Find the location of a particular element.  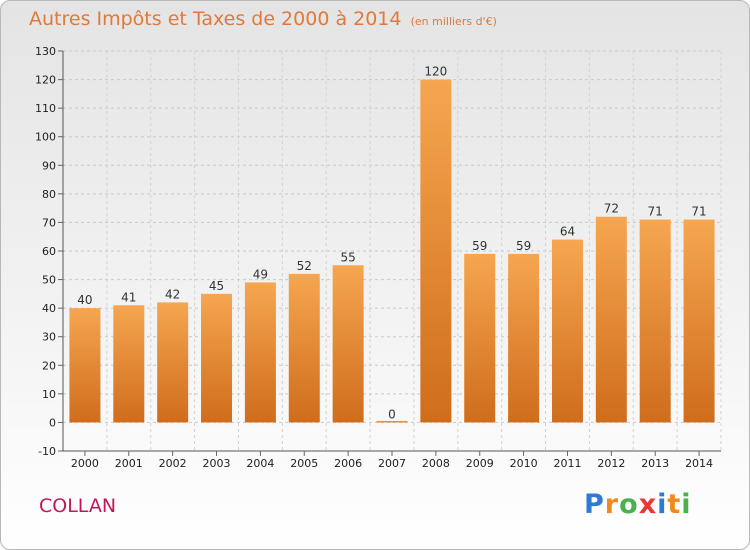

logo-letter: r is located at coordinates (612, 504).